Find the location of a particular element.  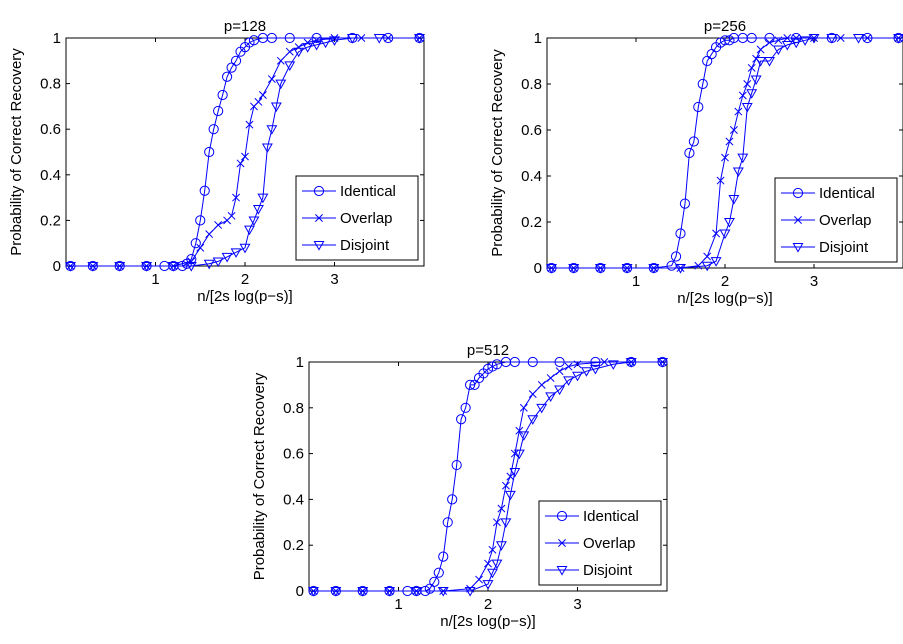

legend-box is located at coordinates (600, 543).